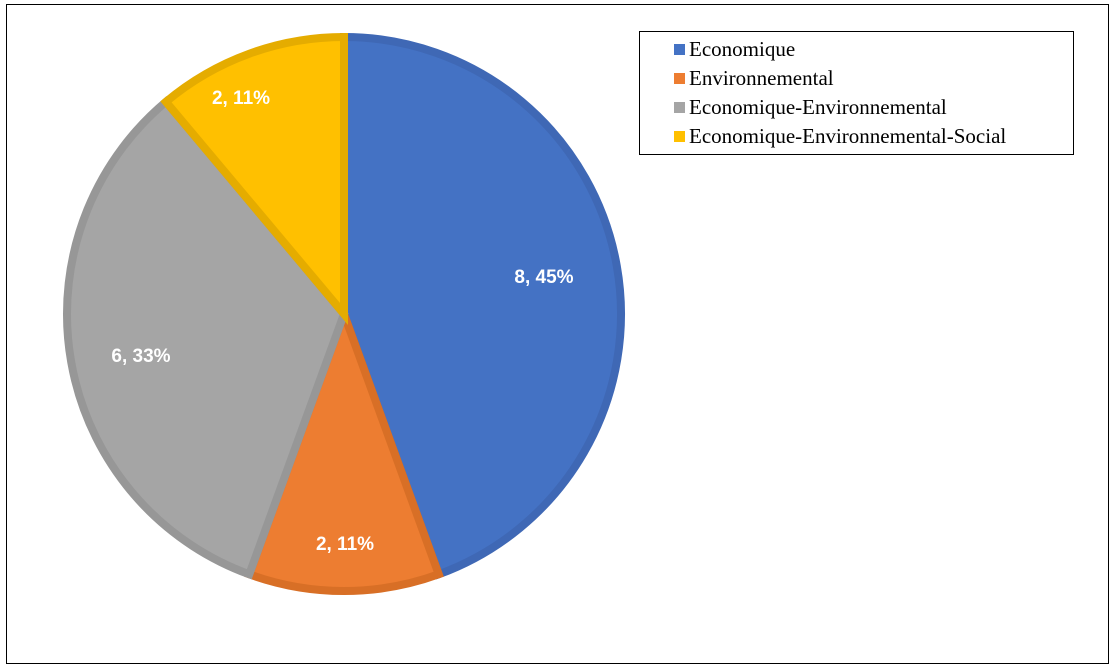 This screenshot has height=664, width=1110. I want to click on pie-slice-economique-environnemental-social, so click(254, 178).